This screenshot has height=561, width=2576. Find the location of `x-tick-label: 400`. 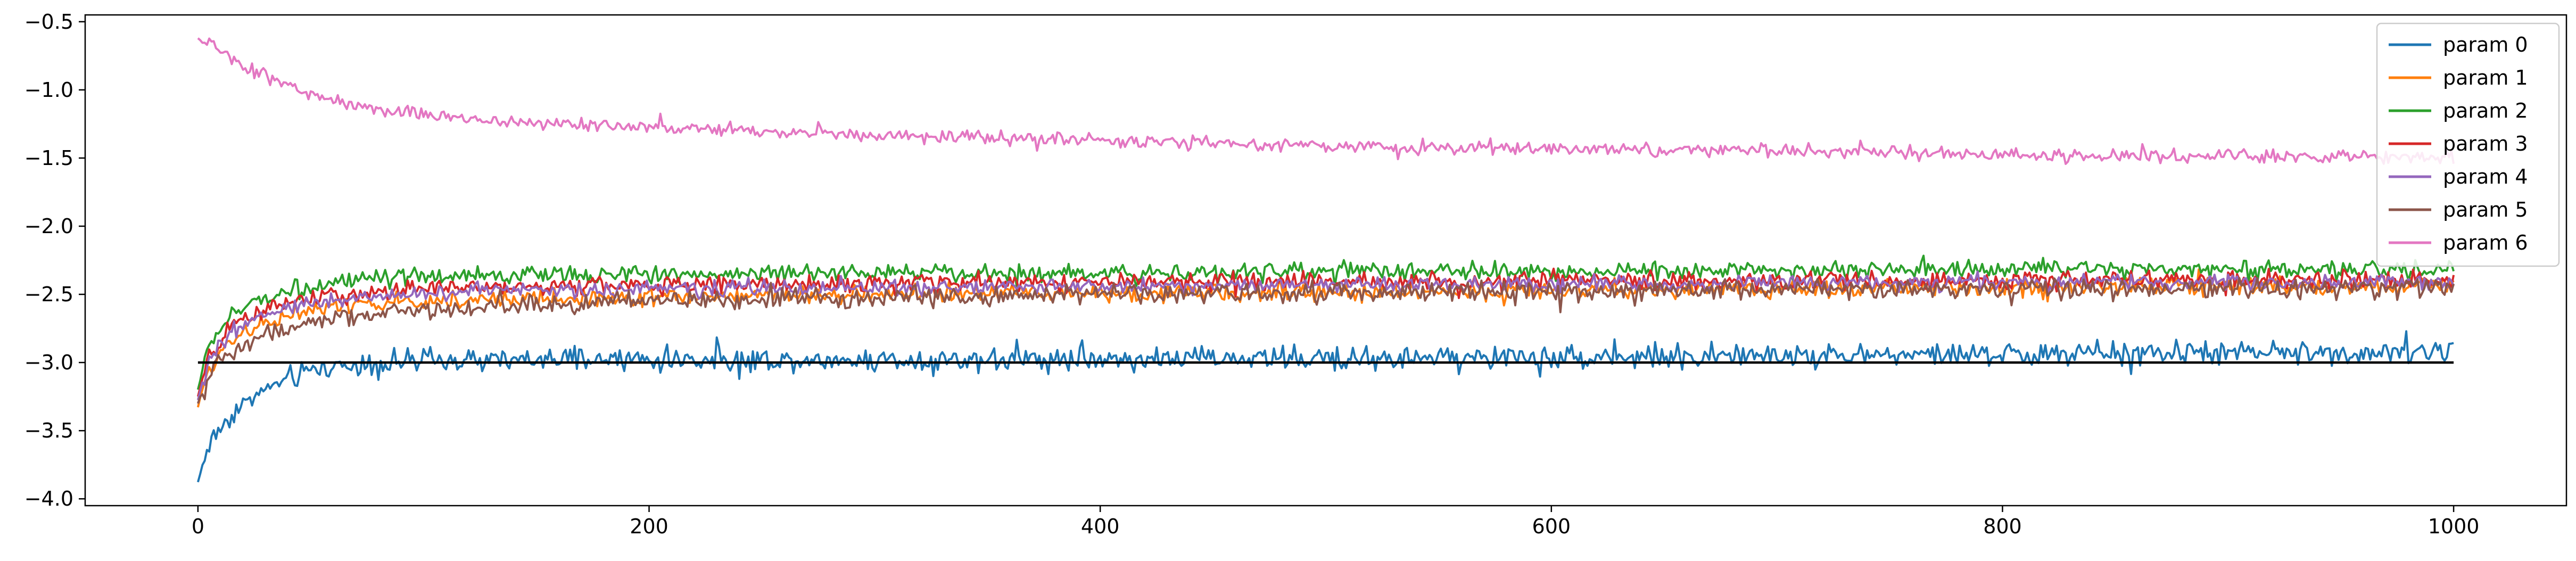

x-tick-label: 400 is located at coordinates (1101, 526).